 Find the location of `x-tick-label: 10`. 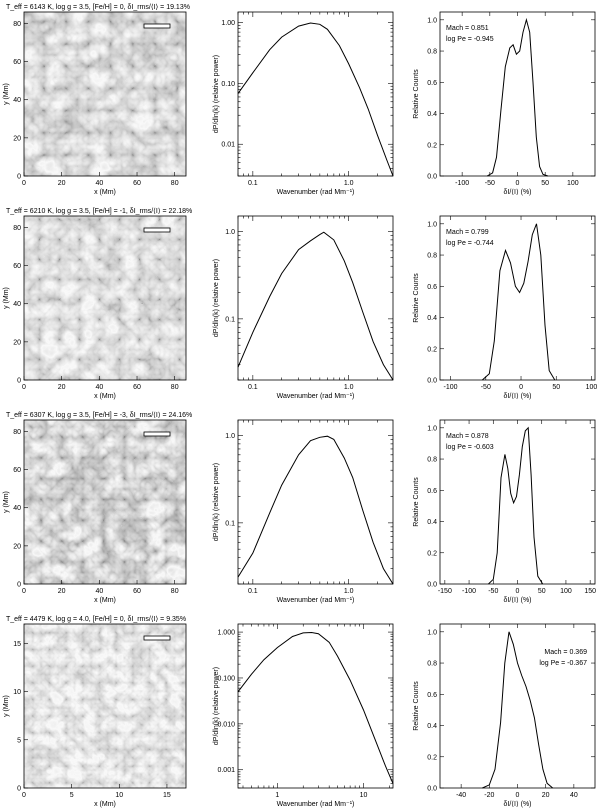

x-tick-label: 10 is located at coordinates (119, 795).